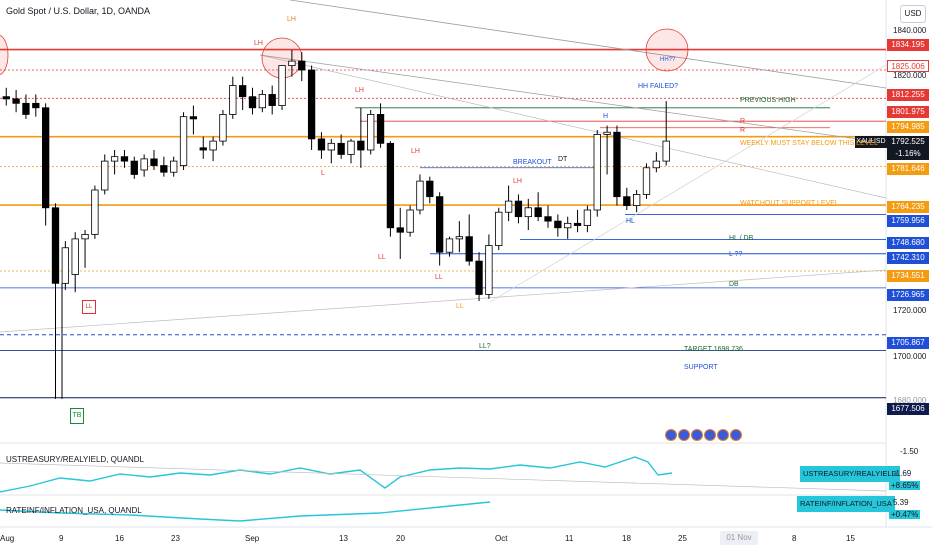 The image size is (932, 550). I want to click on economic-events, so click(704, 434).